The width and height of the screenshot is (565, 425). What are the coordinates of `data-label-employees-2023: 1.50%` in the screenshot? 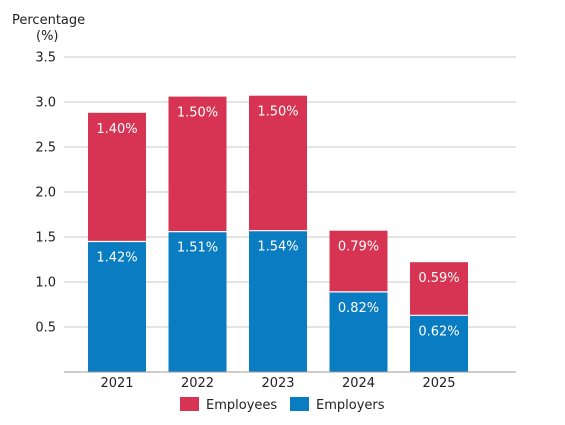 It's located at (277, 112).